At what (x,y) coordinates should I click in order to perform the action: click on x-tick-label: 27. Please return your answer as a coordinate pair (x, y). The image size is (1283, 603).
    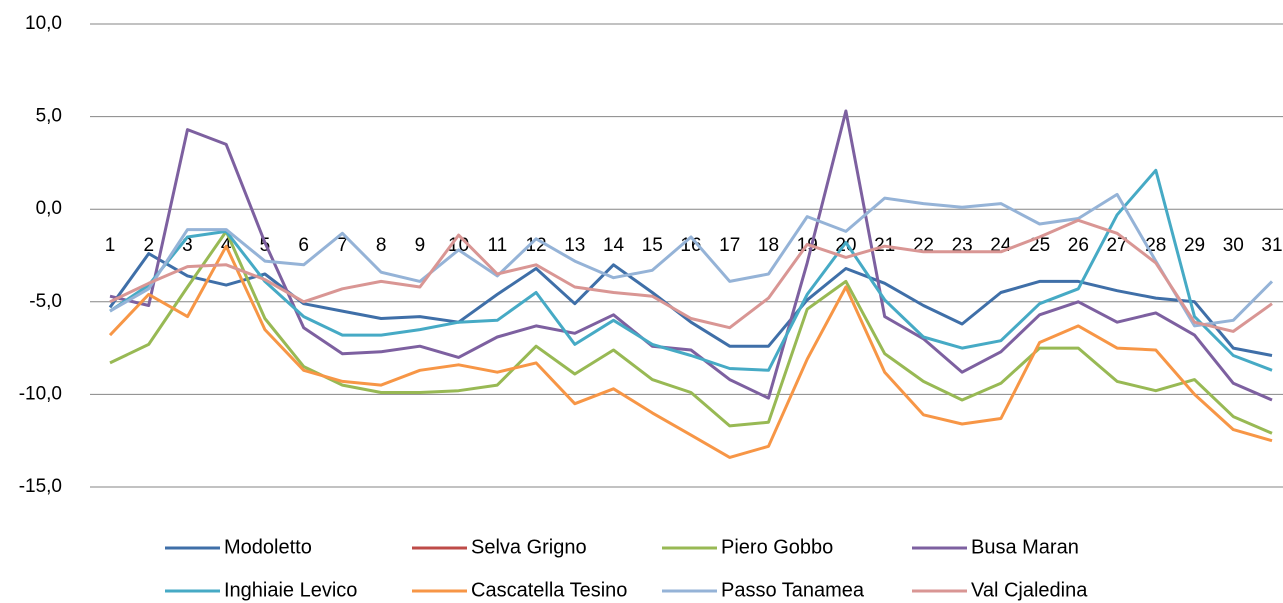
    Looking at the image, I should click on (1116, 245).